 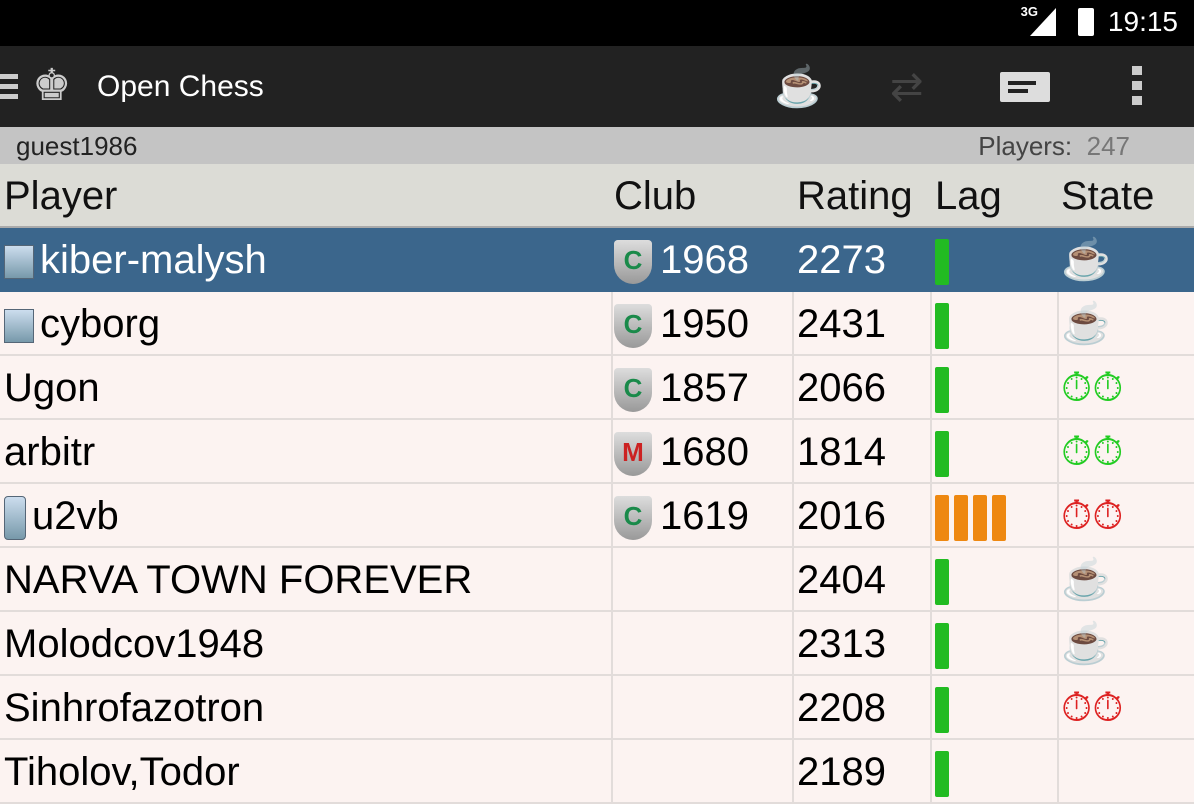 I want to click on header-rating: Rating, so click(x=855, y=196).